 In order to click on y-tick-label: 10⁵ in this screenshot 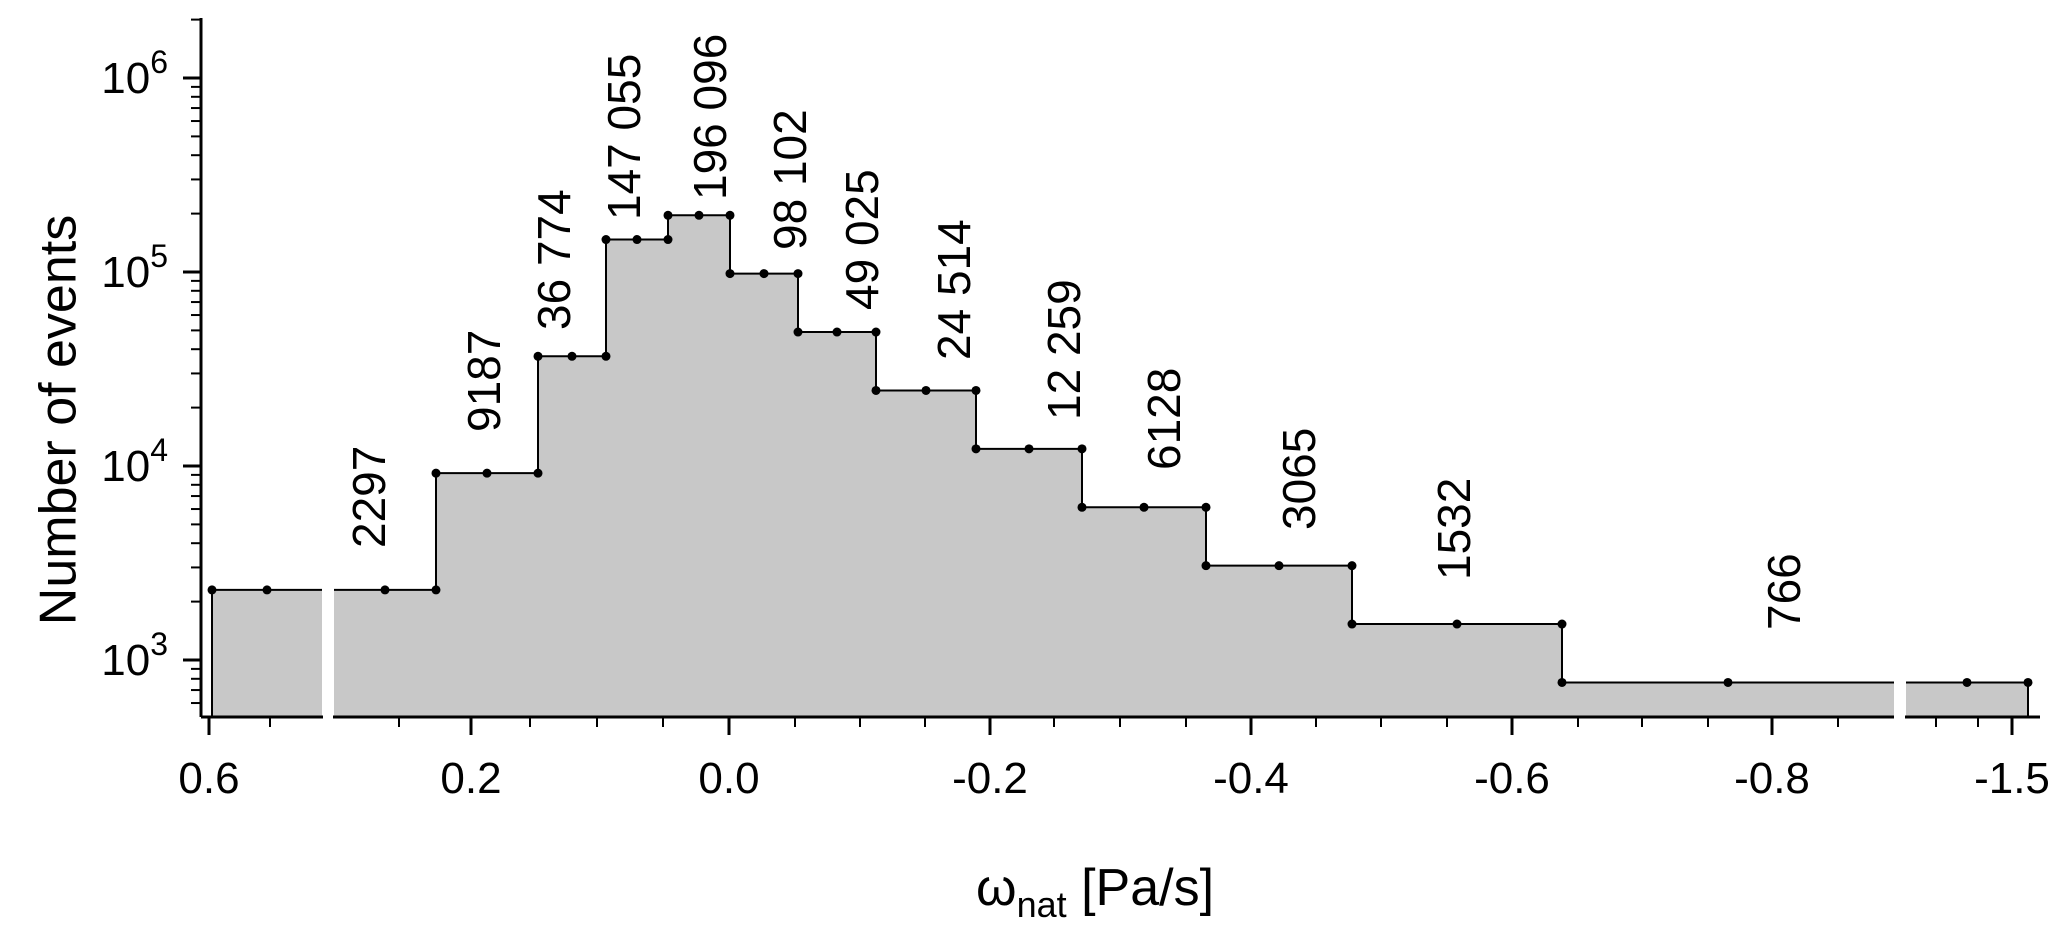, I will do `click(134, 267)`.